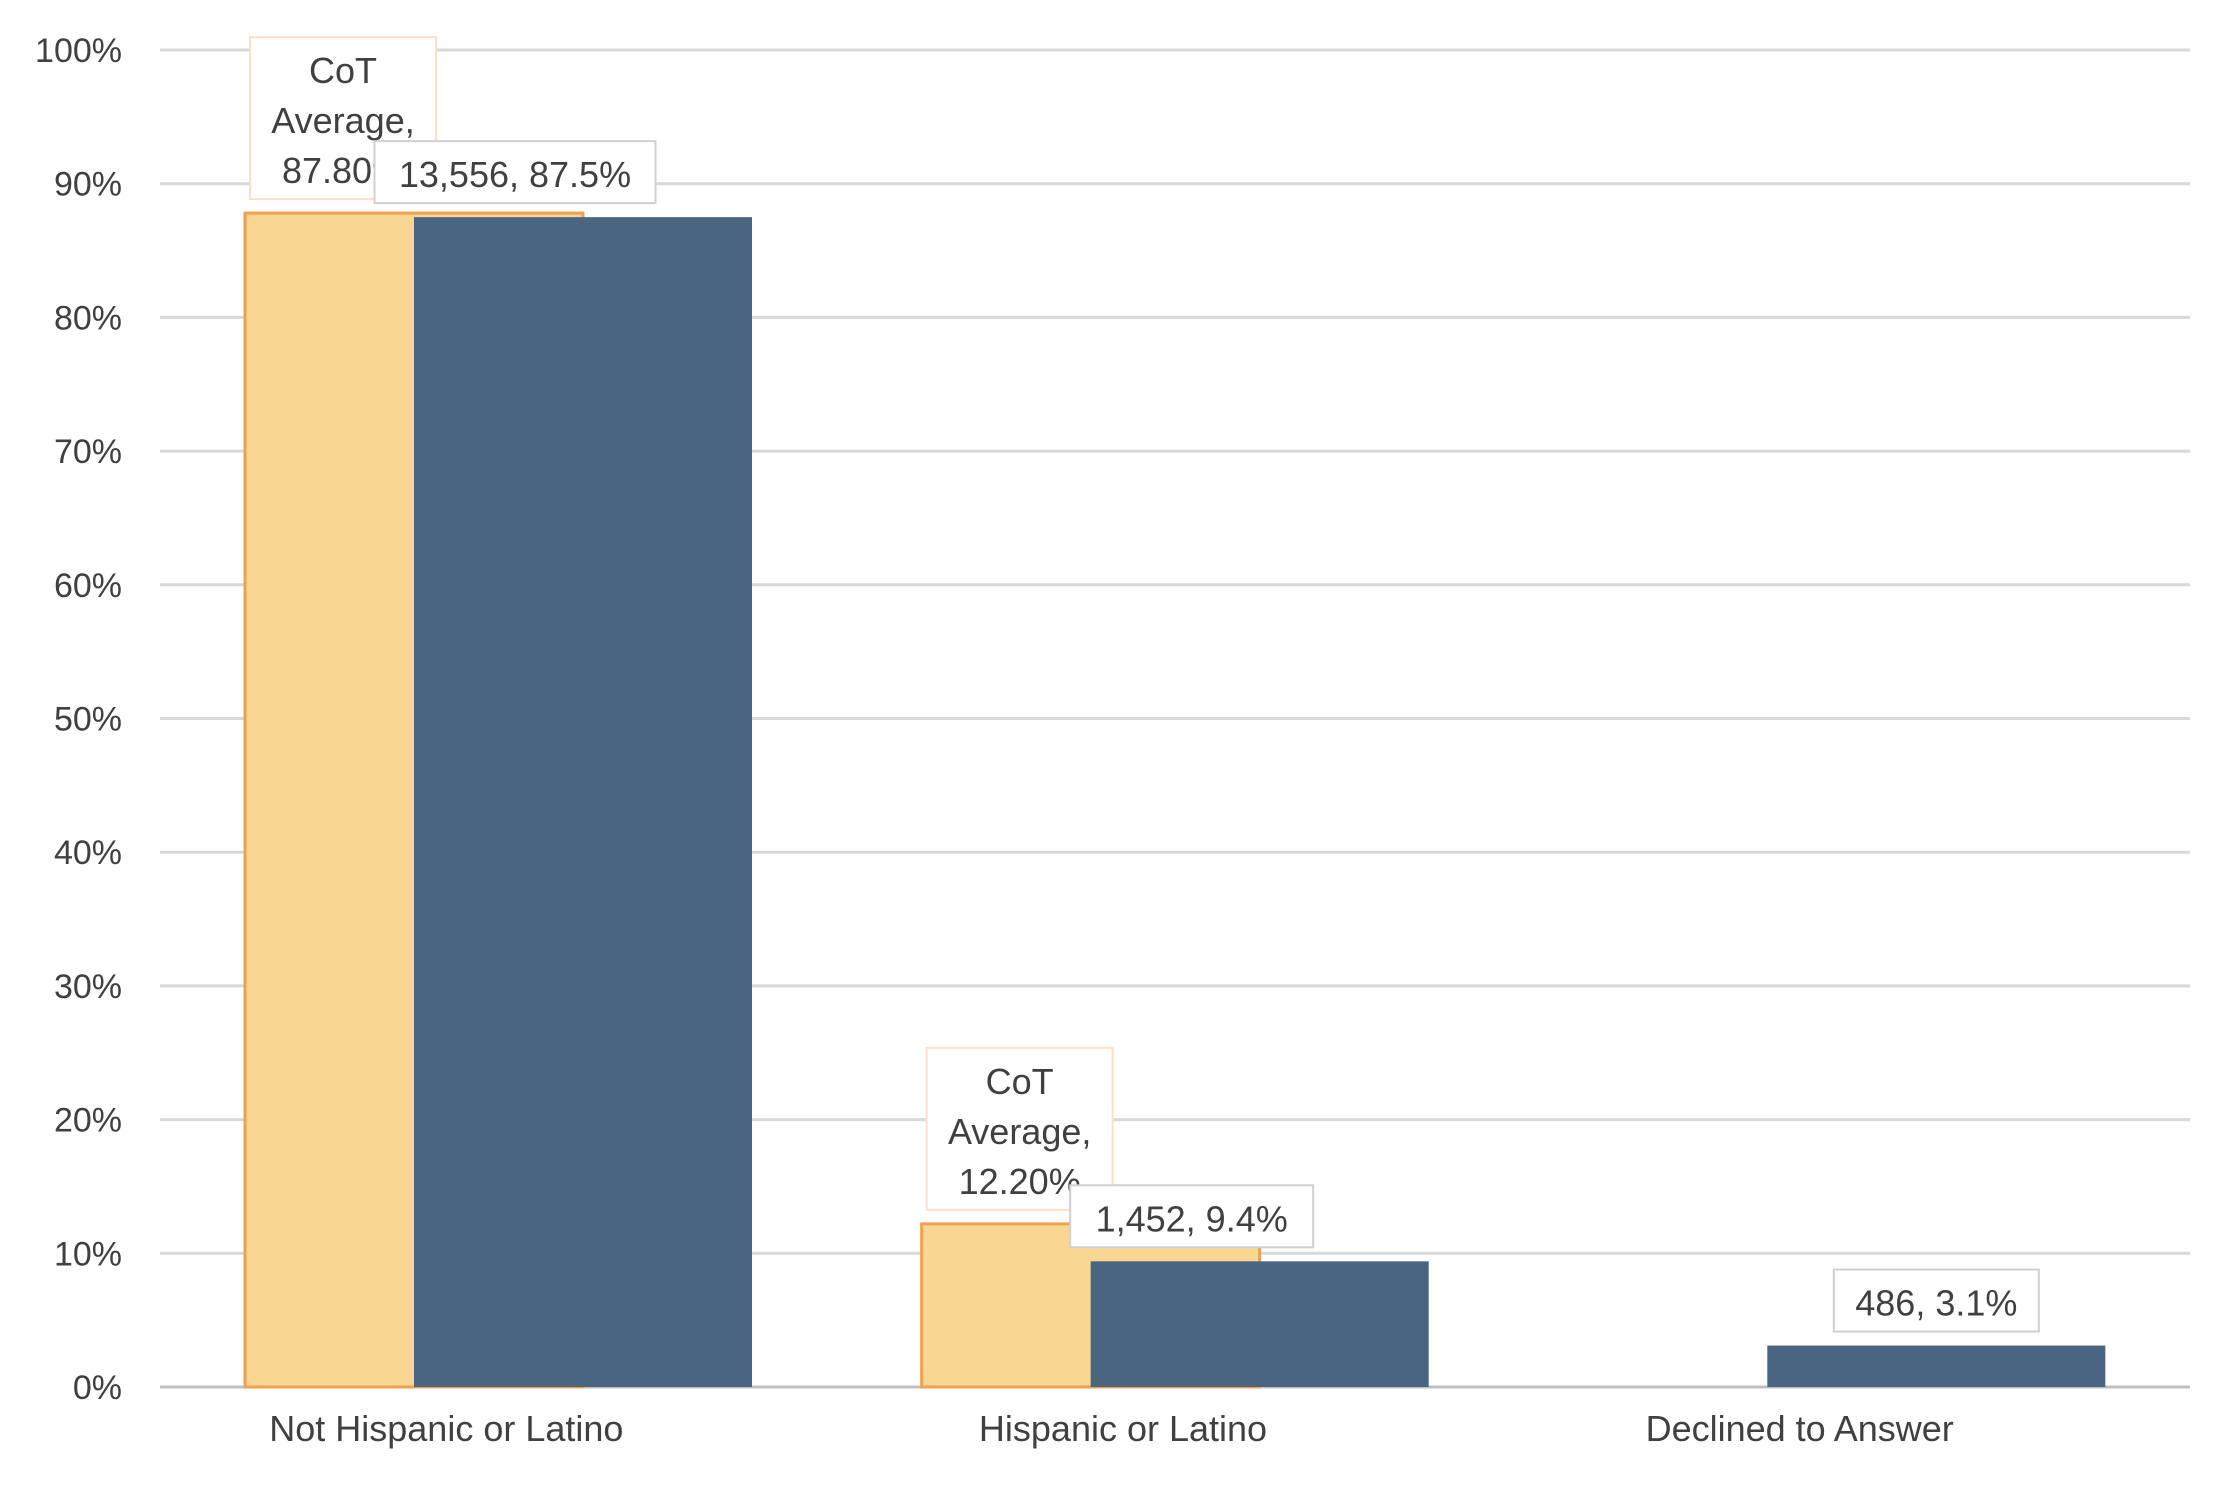 This screenshot has height=1485, width=2227. What do you see at coordinates (88, 1254) in the screenshot?
I see `y-tick-label: 10%` at bounding box center [88, 1254].